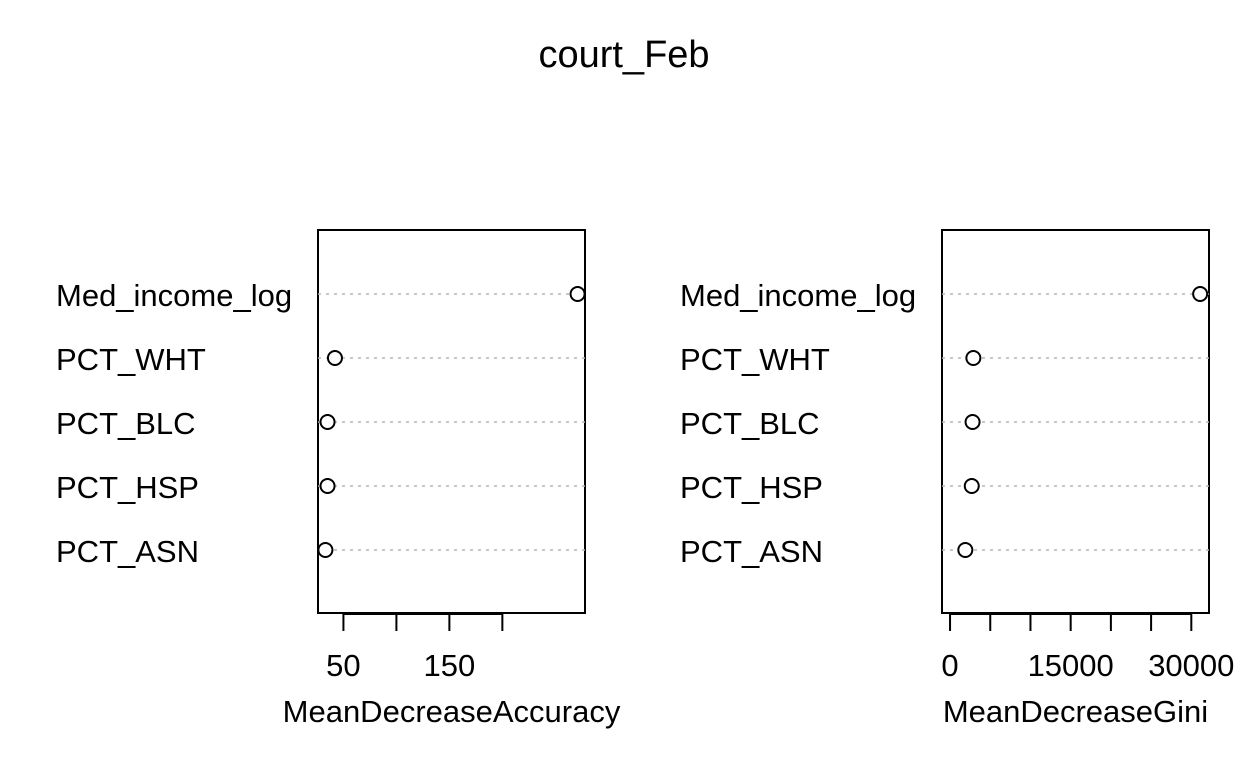  I want to click on x-tick-label: 0, so click(949, 665).